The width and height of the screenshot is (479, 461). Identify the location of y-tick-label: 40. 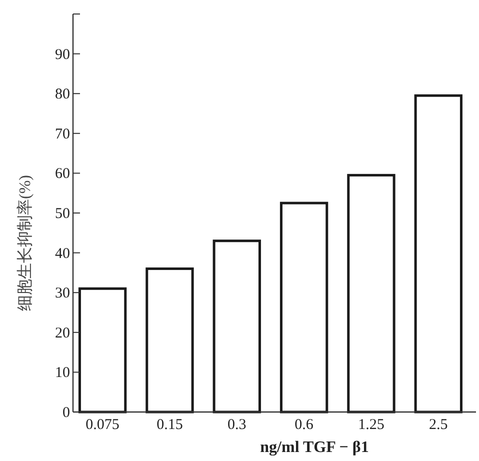
(62, 254).